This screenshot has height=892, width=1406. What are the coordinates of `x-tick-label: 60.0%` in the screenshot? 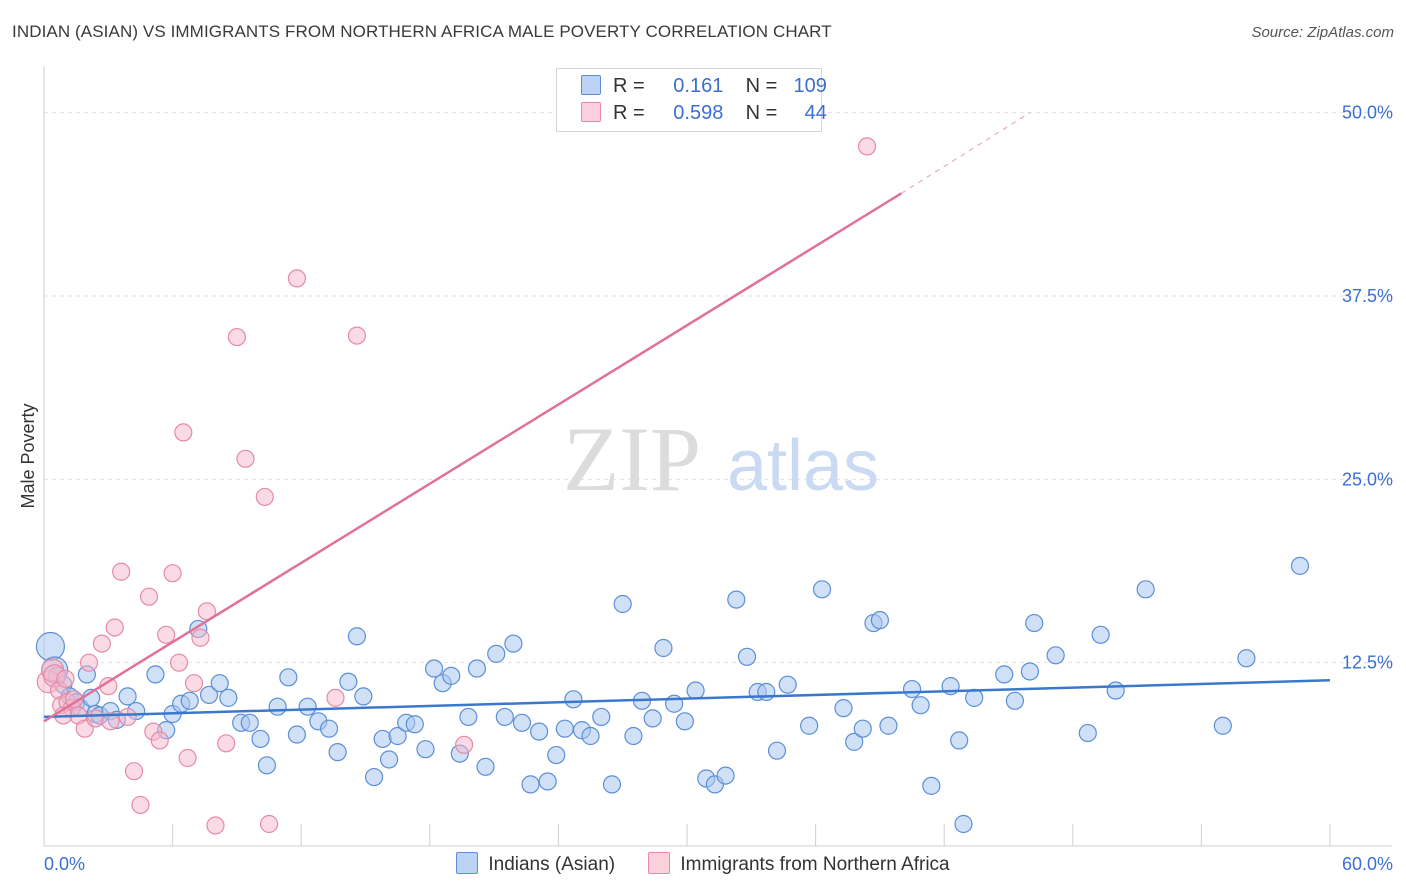 It's located at (1367, 864).